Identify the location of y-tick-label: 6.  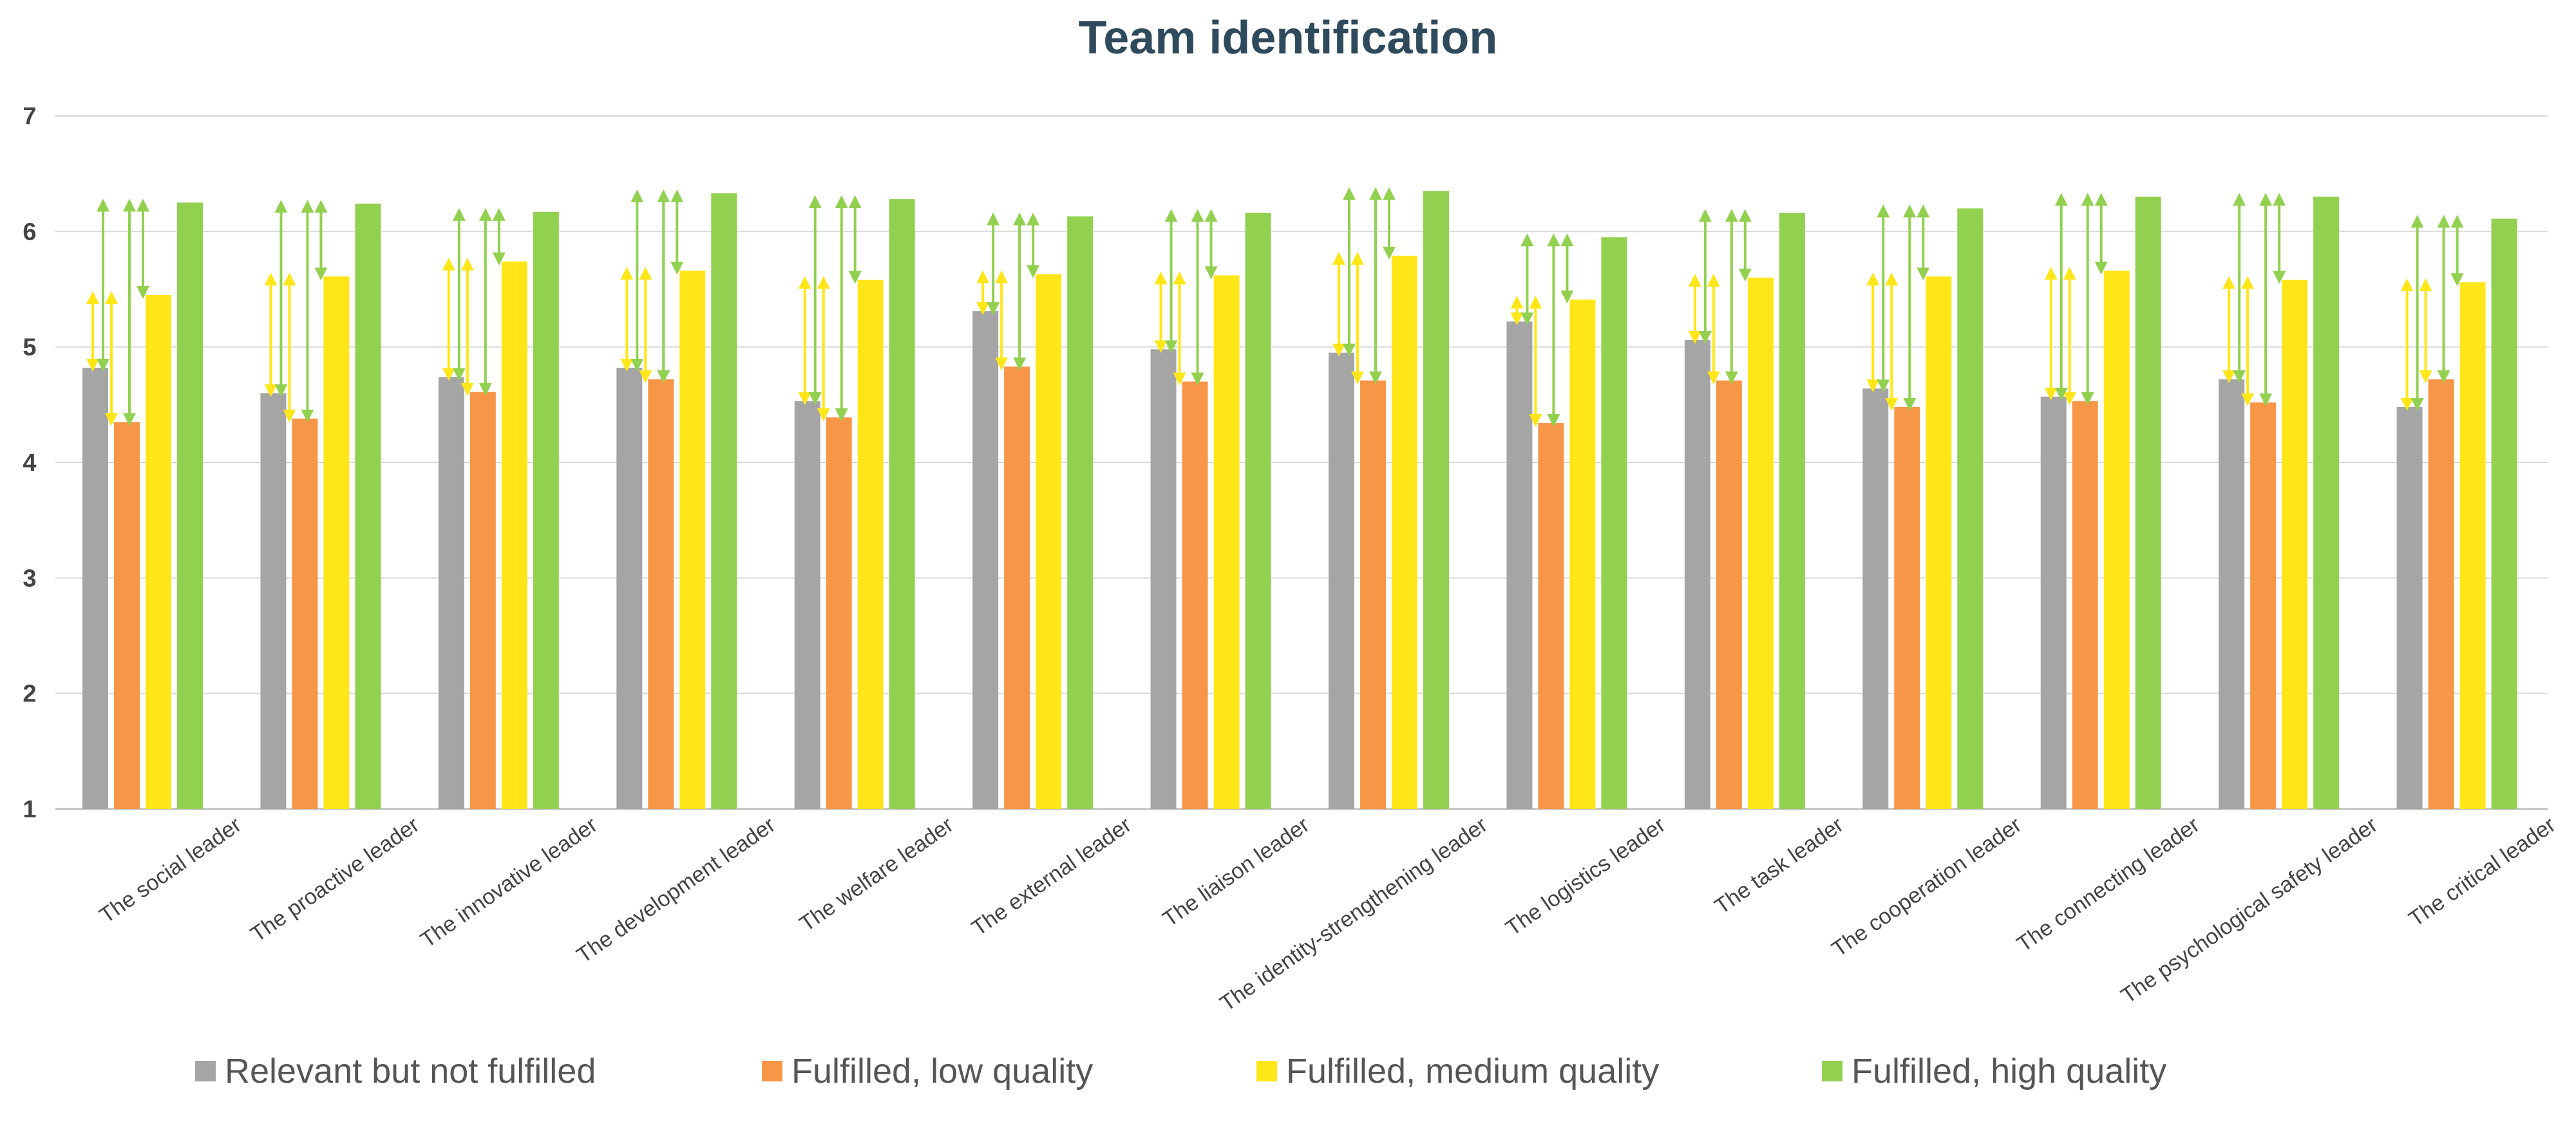
(30, 231).